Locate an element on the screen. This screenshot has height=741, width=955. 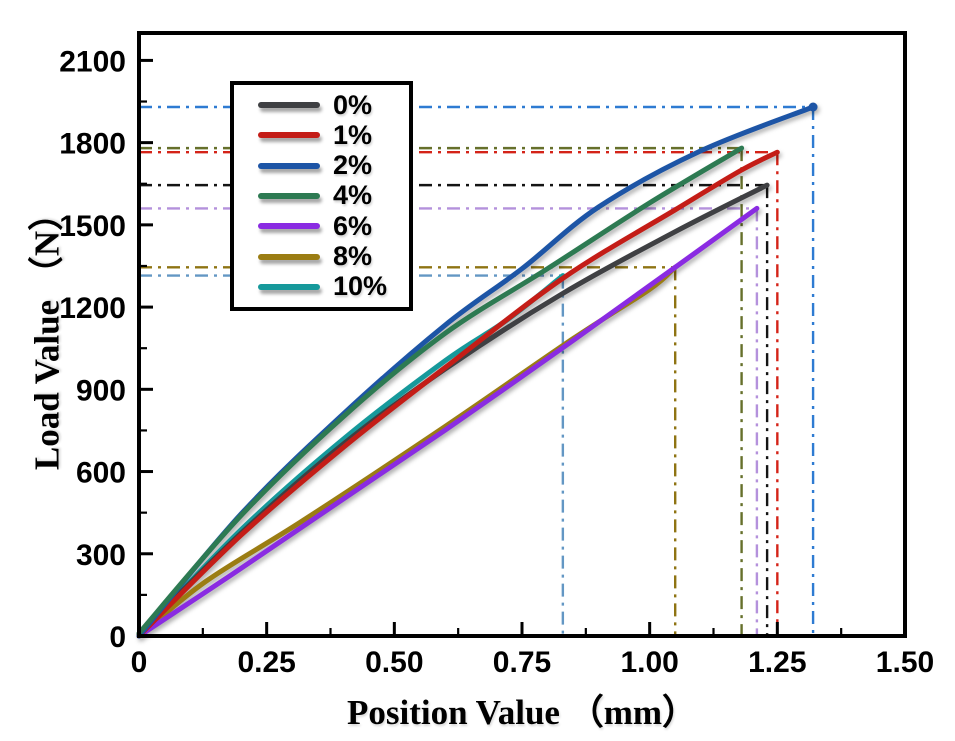
legend-swatch-2pct is located at coordinates (289, 165).